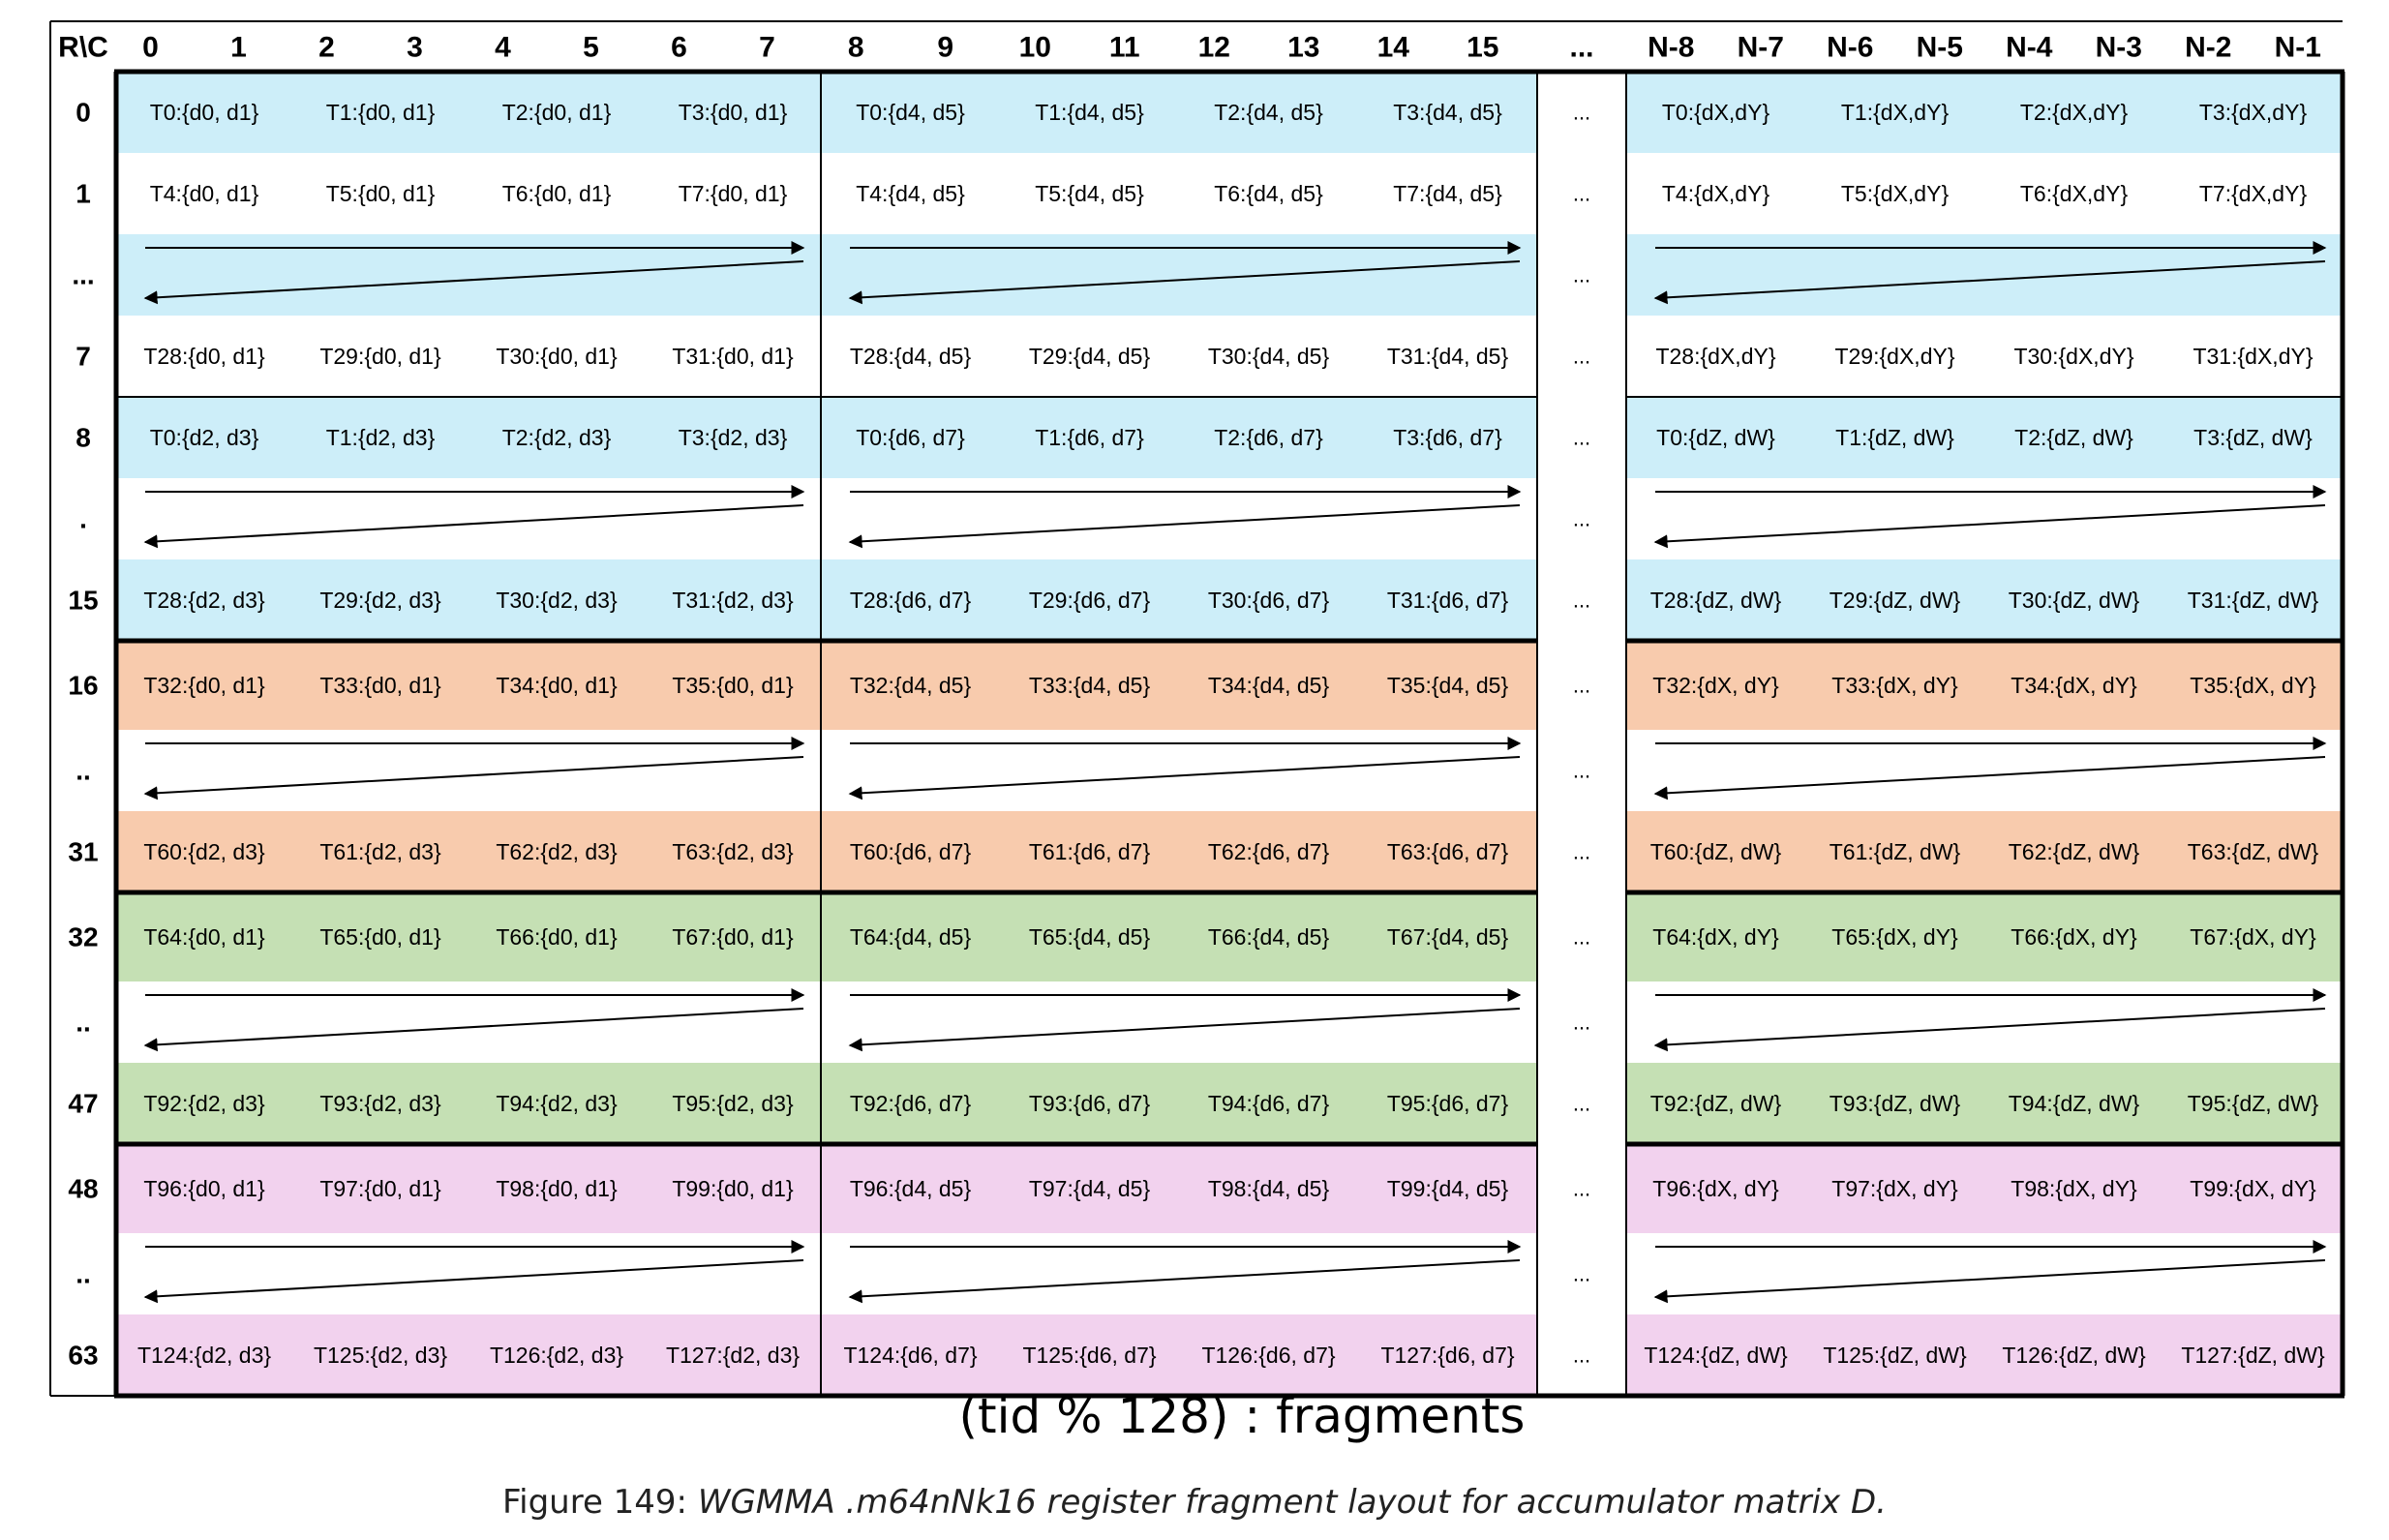 The width and height of the screenshot is (2389, 1540). Describe the element at coordinates (380, 937) in the screenshot. I see `fragment-cell: T65:{d0, d1}` at that location.